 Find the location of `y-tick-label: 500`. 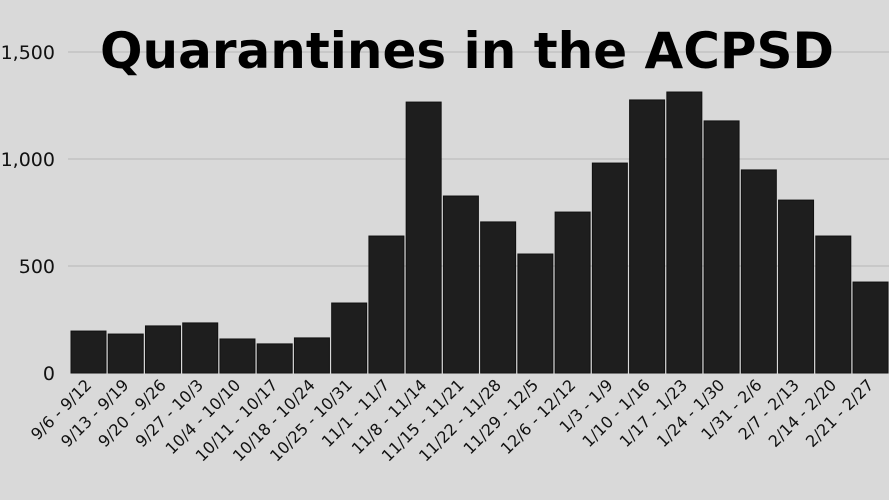

y-tick-label: 500 is located at coordinates (37, 267).